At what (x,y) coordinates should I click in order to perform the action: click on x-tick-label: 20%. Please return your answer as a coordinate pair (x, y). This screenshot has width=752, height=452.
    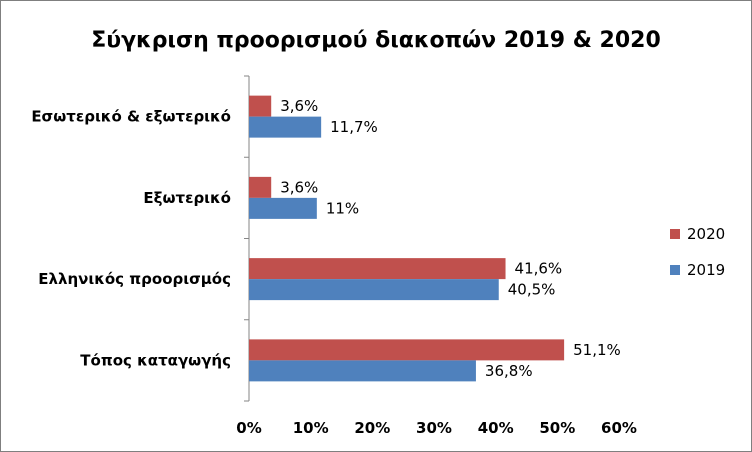
    Looking at the image, I should click on (372, 428).